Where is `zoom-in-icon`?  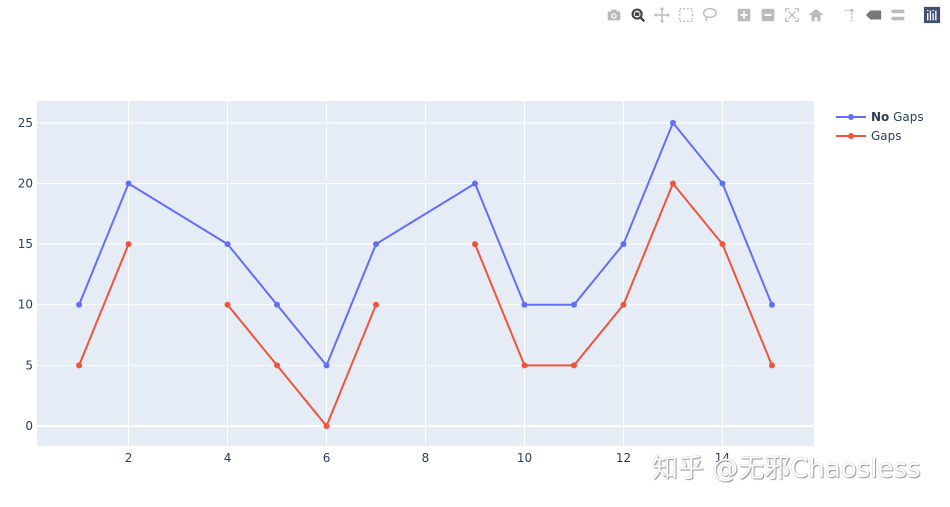 zoom-in-icon is located at coordinates (744, 15).